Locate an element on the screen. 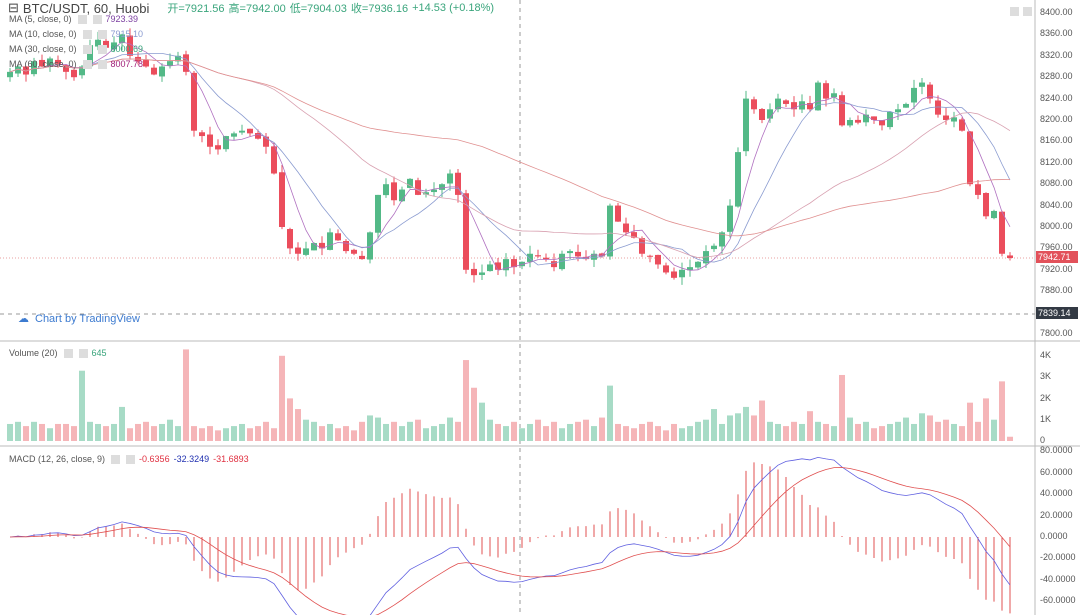 The width and height of the screenshot is (1080, 615). ma-label: MA (60, close, 0) is located at coordinates (43, 64).